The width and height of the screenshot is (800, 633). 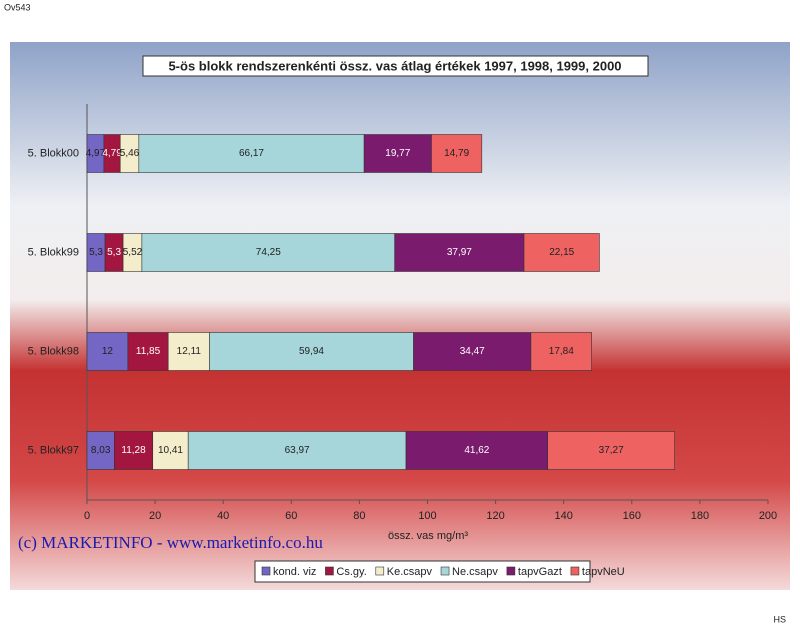 What do you see at coordinates (632, 516) in the screenshot?
I see `x-tick-label: 160` at bounding box center [632, 516].